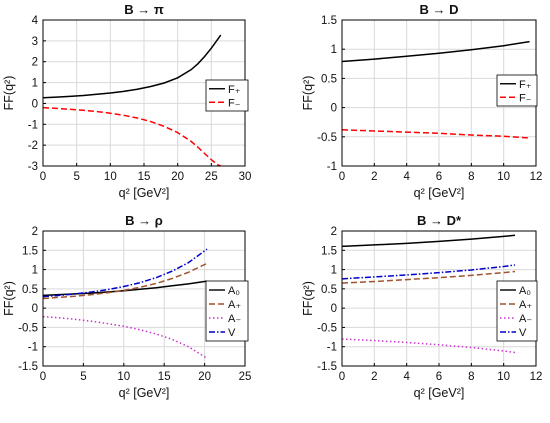 This screenshot has height=423, width=550. Describe the element at coordinates (245, 177) in the screenshot. I see `x-tick-label: 30` at that location.